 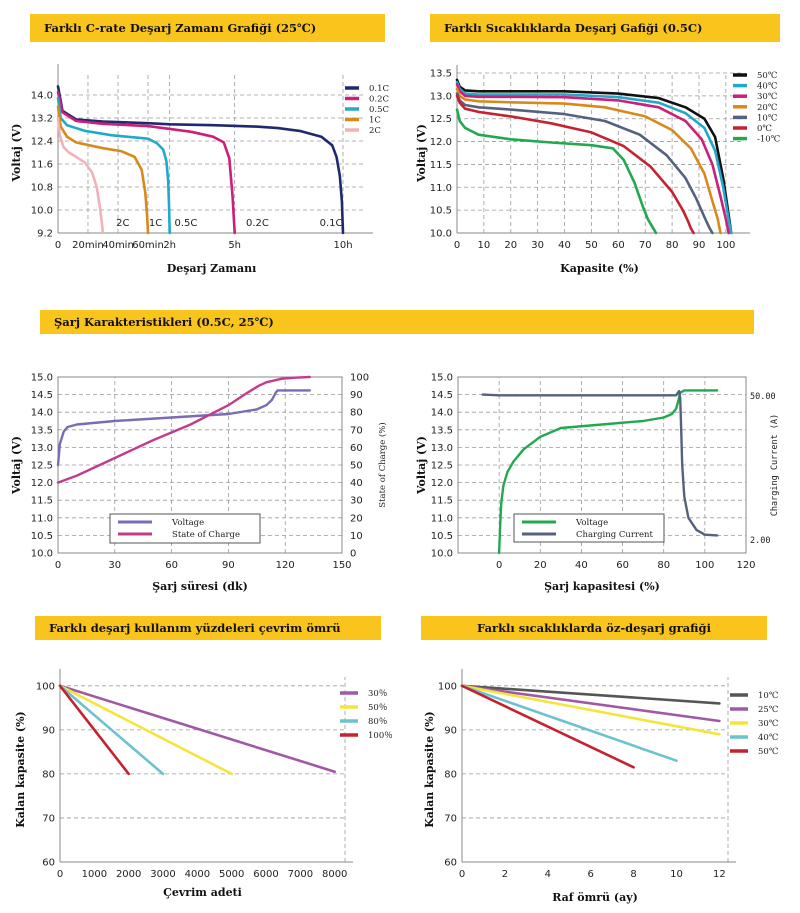 What do you see at coordinates (380, 736) in the screenshot?
I see `legend-label-100％: 100％` at bounding box center [380, 736].